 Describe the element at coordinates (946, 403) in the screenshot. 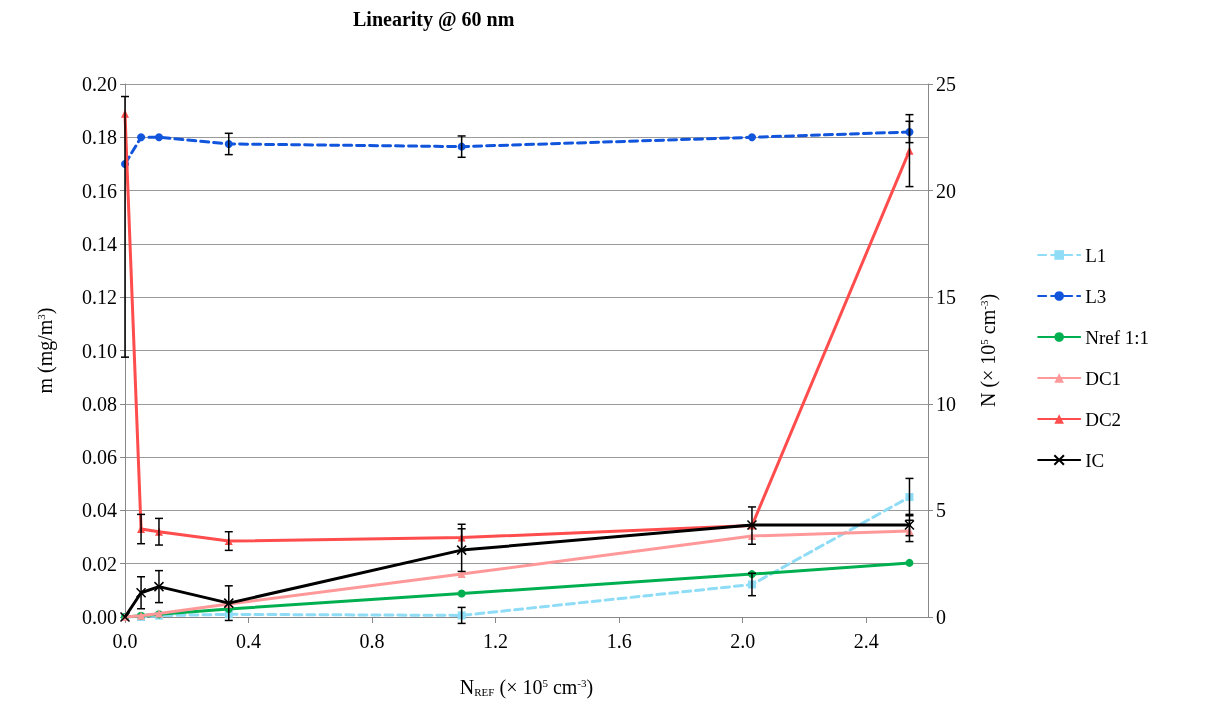

I see `y2-tick-label: 10` at that location.